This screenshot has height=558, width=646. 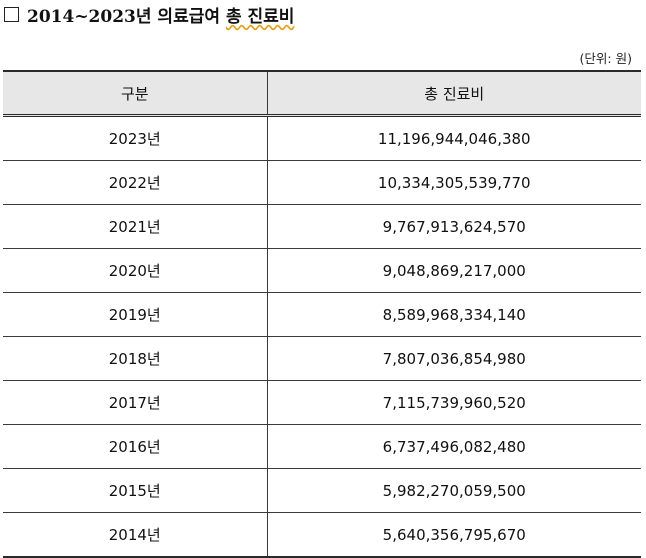 I want to click on cost-cell: 10,334,305,539,770, so click(x=454, y=182).